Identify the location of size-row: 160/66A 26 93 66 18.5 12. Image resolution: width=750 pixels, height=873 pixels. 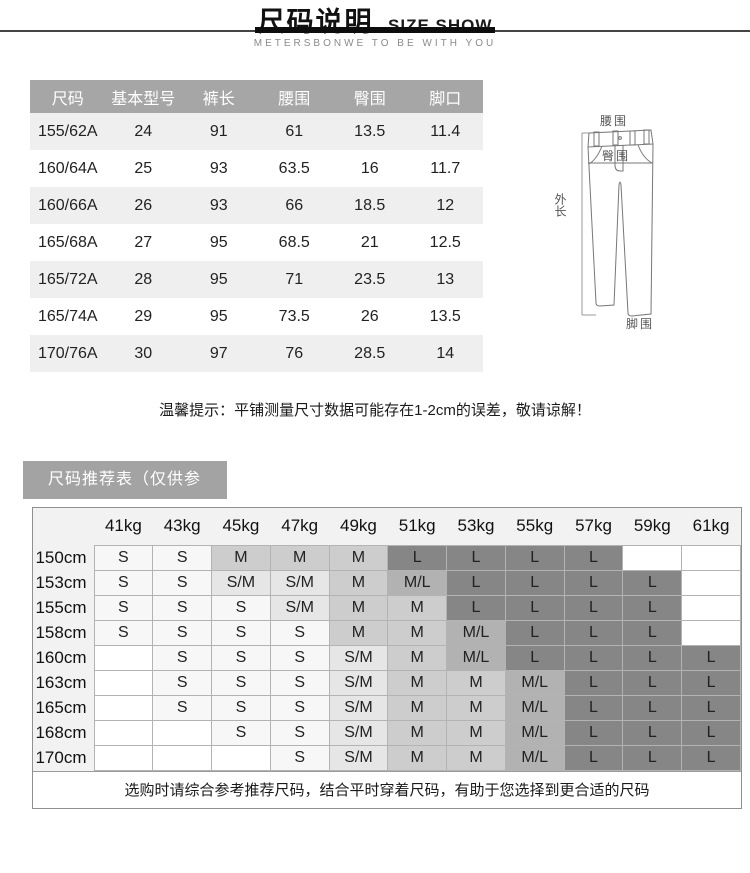
(256, 205).